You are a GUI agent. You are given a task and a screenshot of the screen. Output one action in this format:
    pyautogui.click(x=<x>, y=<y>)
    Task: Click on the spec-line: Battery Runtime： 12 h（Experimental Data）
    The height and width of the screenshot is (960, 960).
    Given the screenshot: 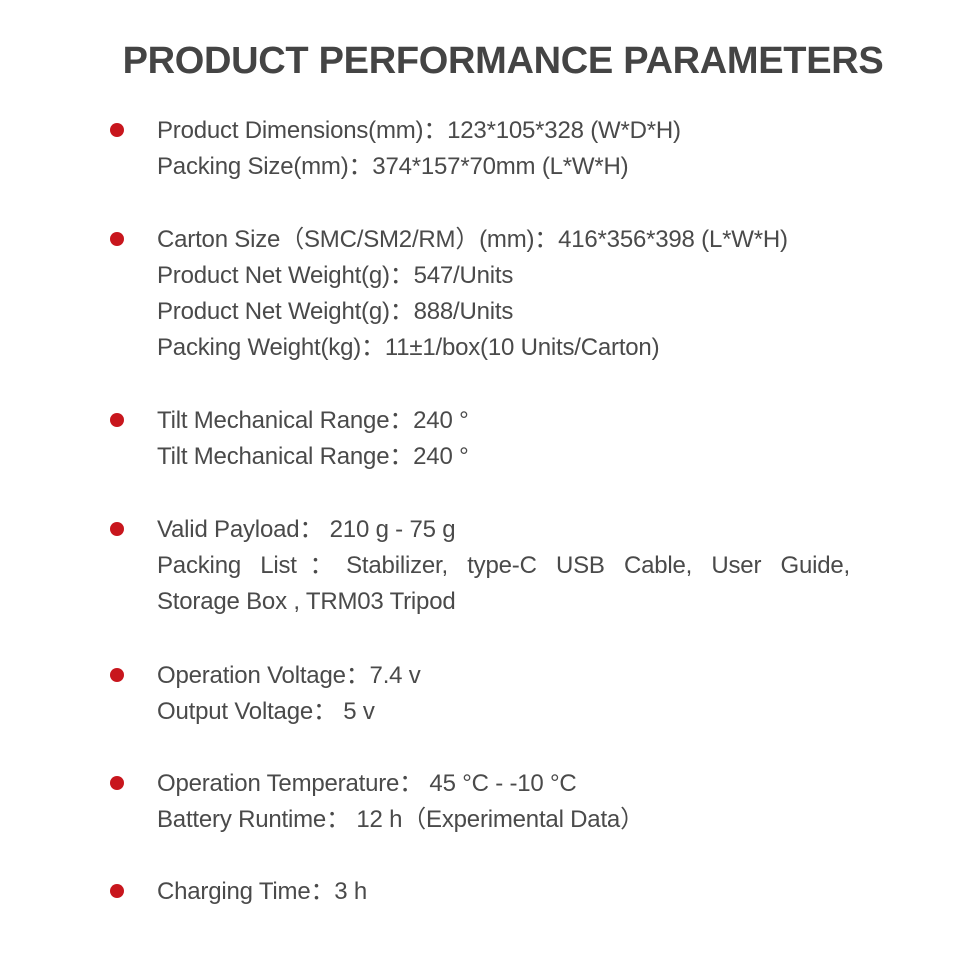 What is the action you would take?
    pyautogui.click(x=400, y=819)
    